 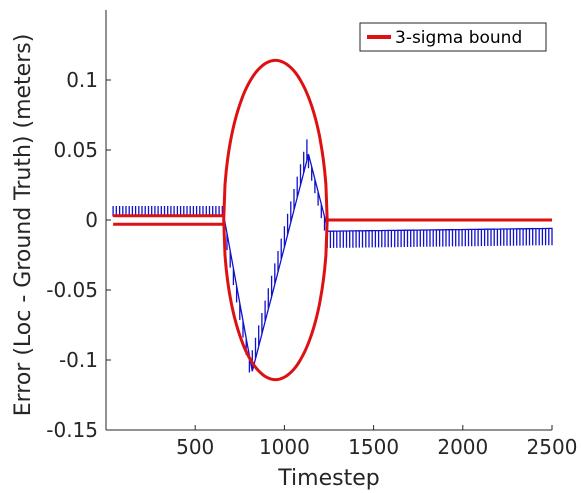 I want to click on y-tick-label: 0.05, so click(x=75, y=150).